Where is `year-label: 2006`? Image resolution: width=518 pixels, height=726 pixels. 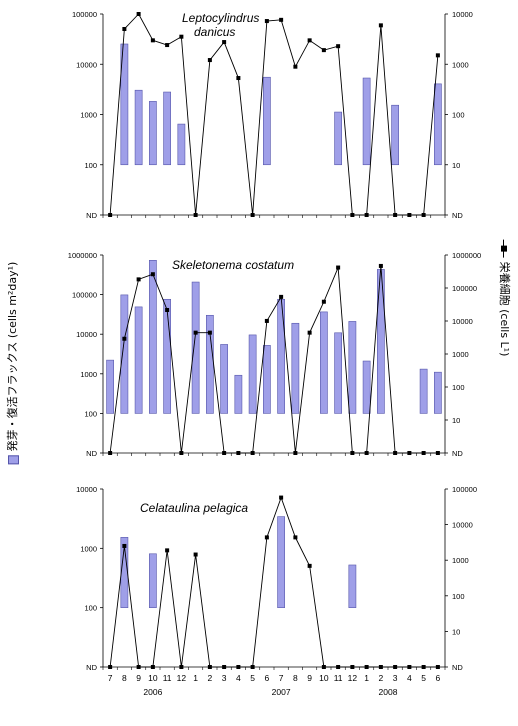 year-label: 2006 is located at coordinates (152, 692).